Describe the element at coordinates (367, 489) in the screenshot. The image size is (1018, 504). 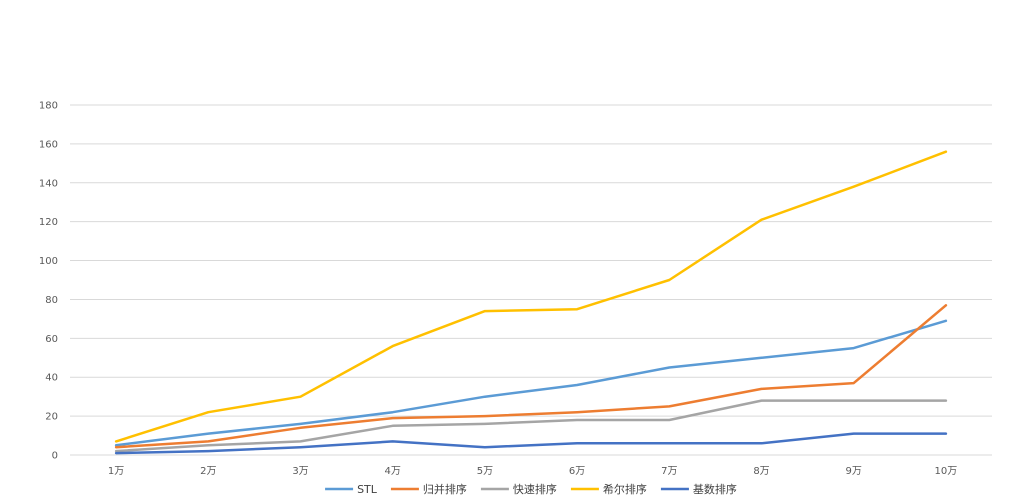
I see `legend-label: STL` at that location.